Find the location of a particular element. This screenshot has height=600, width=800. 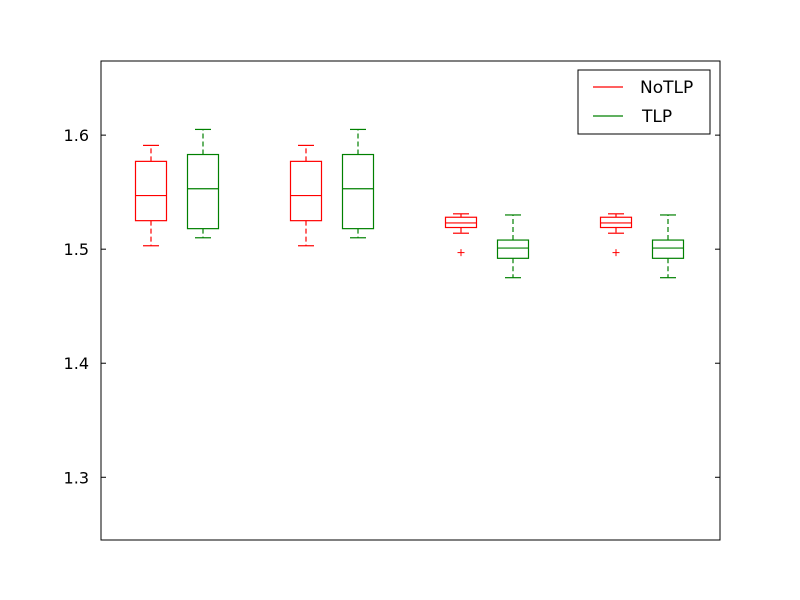

y-tick-label: 1.4 is located at coordinates (76, 363).